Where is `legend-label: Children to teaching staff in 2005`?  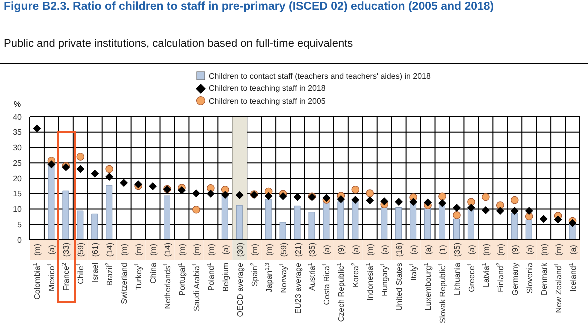 legend-label: Children to teaching staff in 2005 is located at coordinates (267, 101).